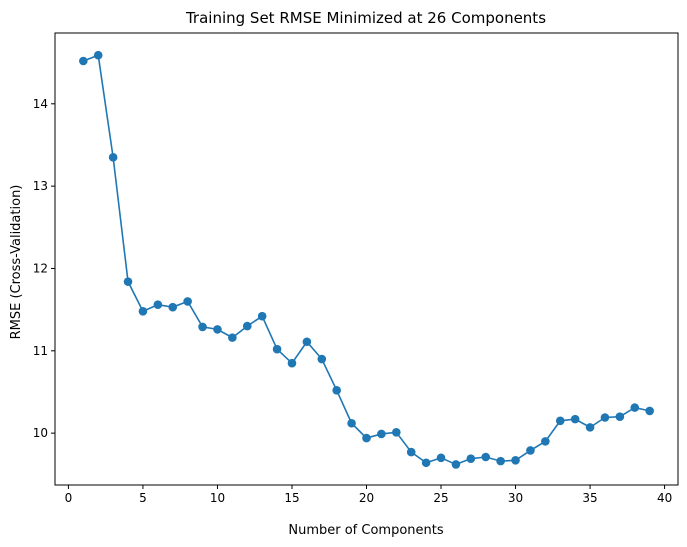 The width and height of the screenshot is (687, 547). I want to click on y-axis-ticks: 10 11 12 13 14, so click(44, 268).